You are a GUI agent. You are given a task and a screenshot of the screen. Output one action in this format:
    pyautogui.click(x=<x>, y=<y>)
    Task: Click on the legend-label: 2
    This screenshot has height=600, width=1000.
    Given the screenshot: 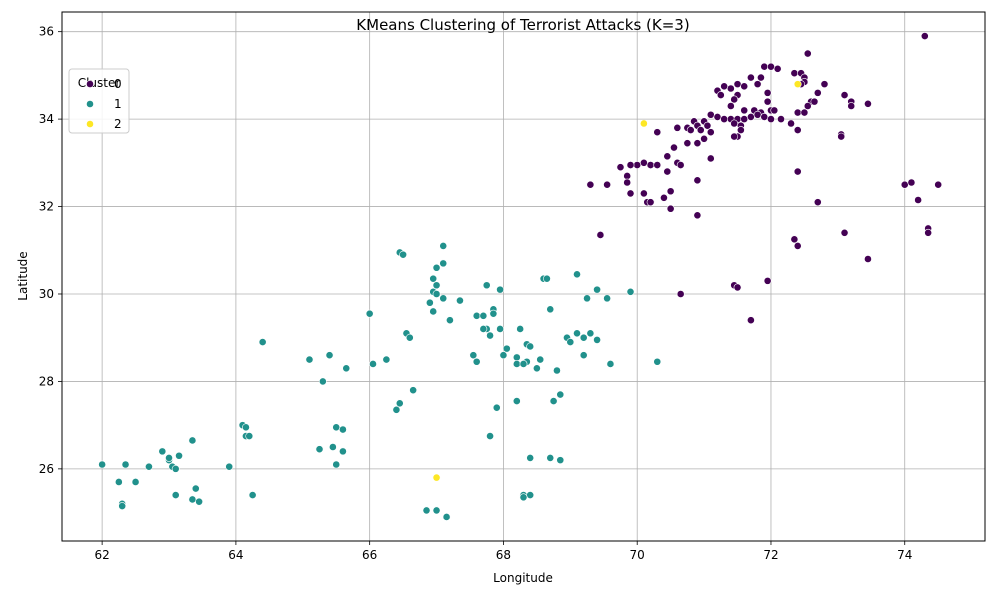 What is the action you would take?
    pyautogui.click(x=118, y=124)
    